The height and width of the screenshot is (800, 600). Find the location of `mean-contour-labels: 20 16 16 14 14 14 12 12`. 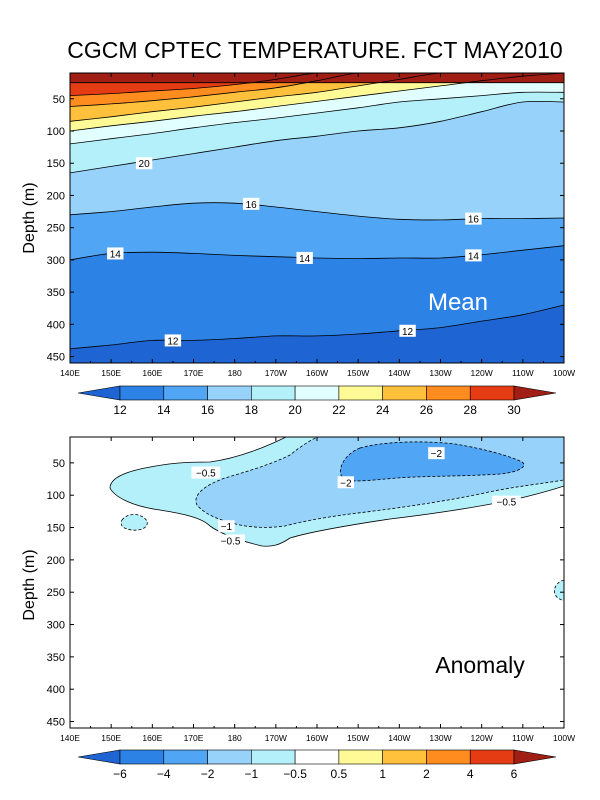

mean-contour-labels: 20 16 16 14 14 14 12 12 is located at coordinates (294, 252).